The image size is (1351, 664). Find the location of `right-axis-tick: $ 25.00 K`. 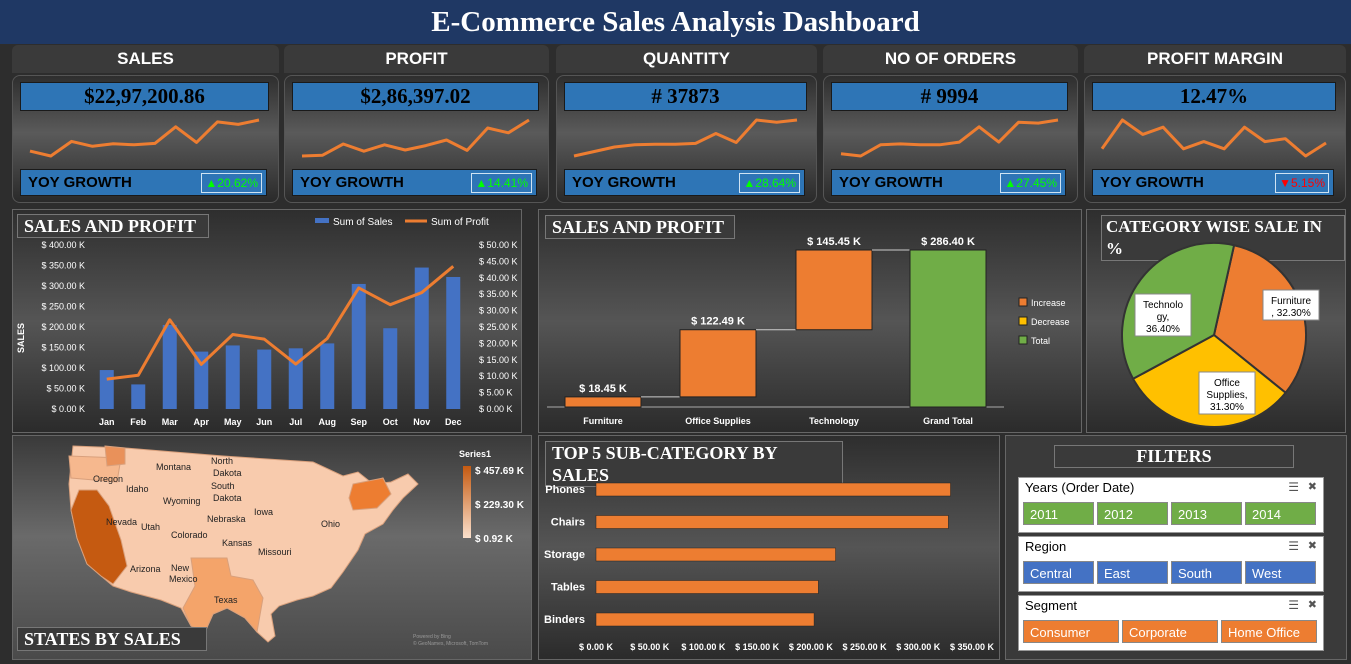

right-axis-tick: $ 25.00 K is located at coordinates (498, 327).